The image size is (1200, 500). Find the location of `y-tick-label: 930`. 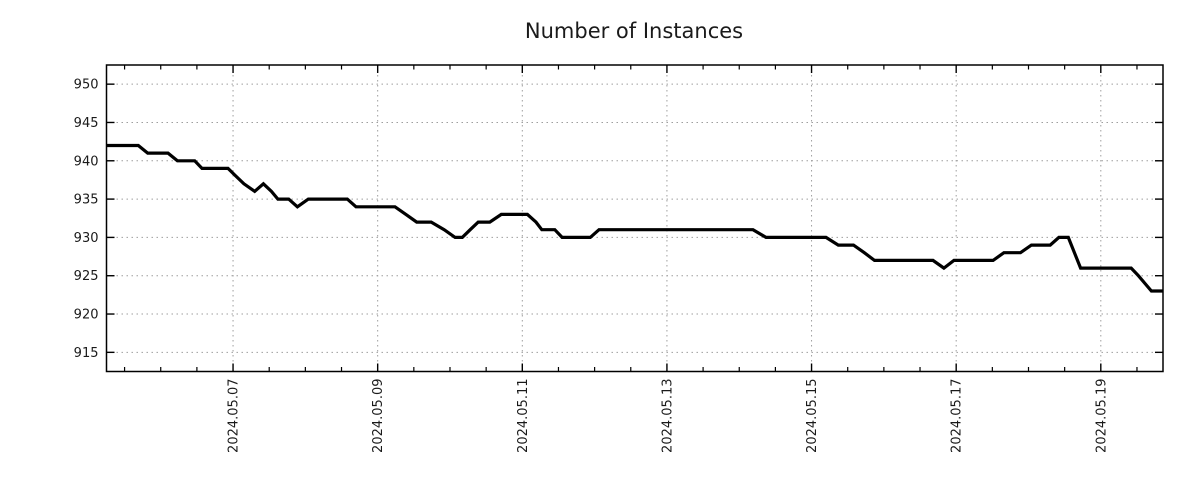

y-tick-label: 930 is located at coordinates (86, 238).